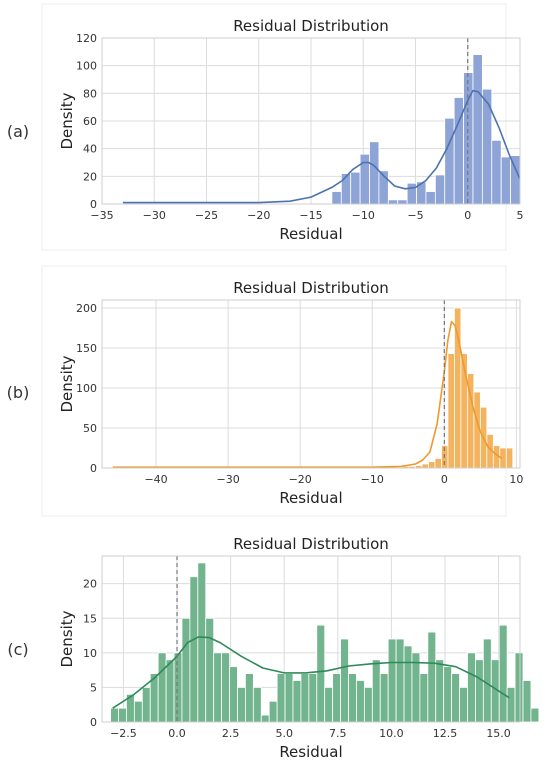 Image resolution: width=550 pixels, height=763 pixels. I want to click on x-tick-label: −15, so click(310, 215).